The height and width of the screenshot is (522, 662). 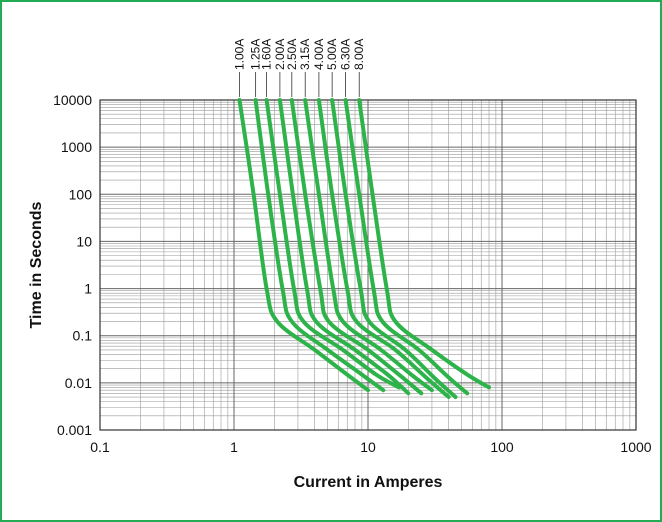 I want to click on y-tick-label: 10000, so click(x=72, y=100).